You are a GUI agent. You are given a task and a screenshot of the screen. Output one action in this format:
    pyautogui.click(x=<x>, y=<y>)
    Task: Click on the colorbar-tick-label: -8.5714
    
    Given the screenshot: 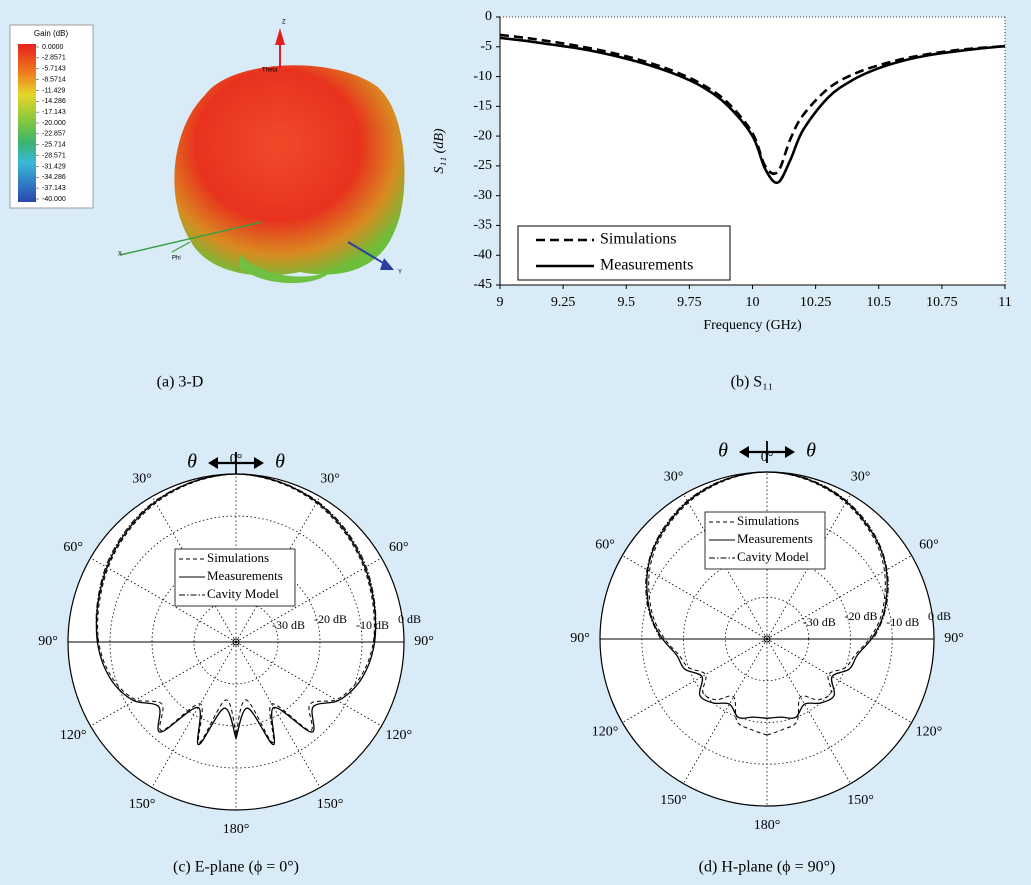 What is the action you would take?
    pyautogui.click(x=54, y=79)
    